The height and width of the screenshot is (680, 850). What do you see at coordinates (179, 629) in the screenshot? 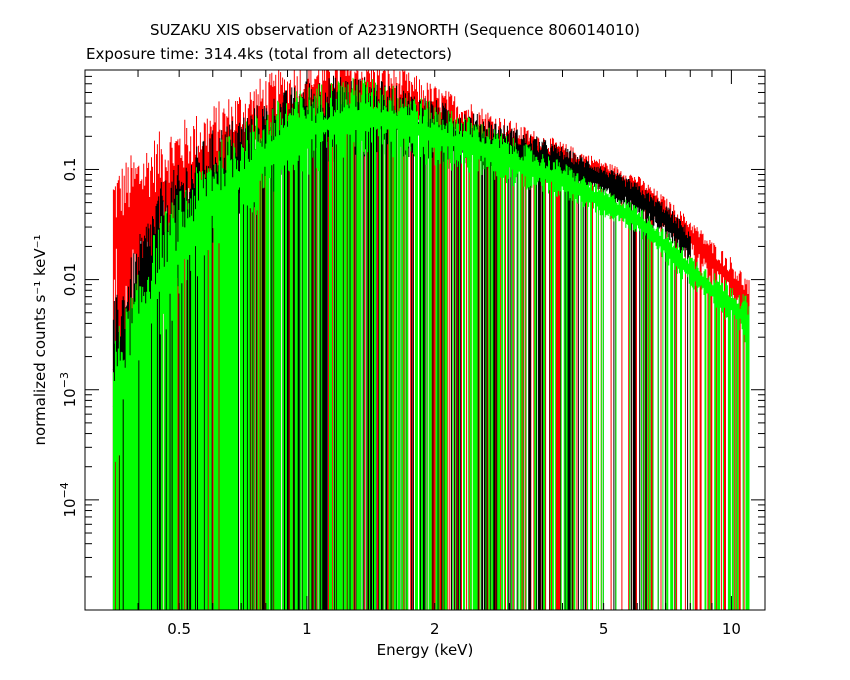
I see `x-tick-label: 0.5` at bounding box center [179, 629].